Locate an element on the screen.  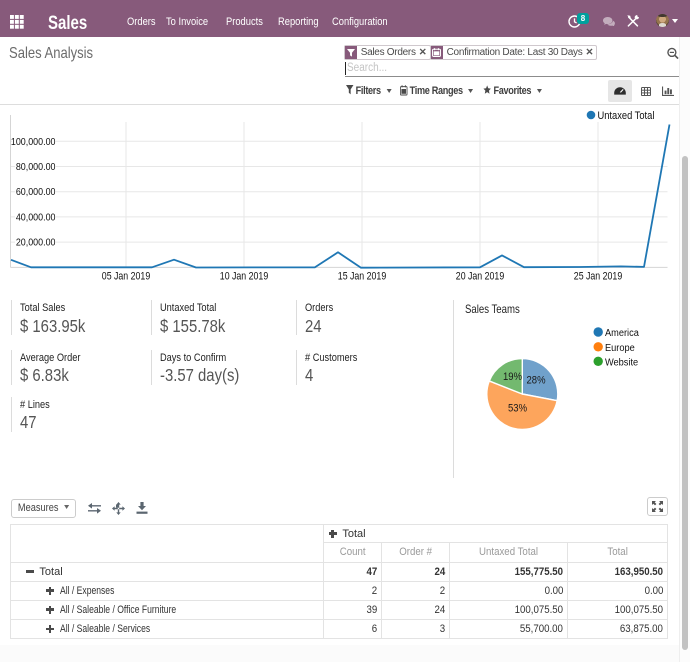
svg-text: 60,000.00 is located at coordinates (36, 193).